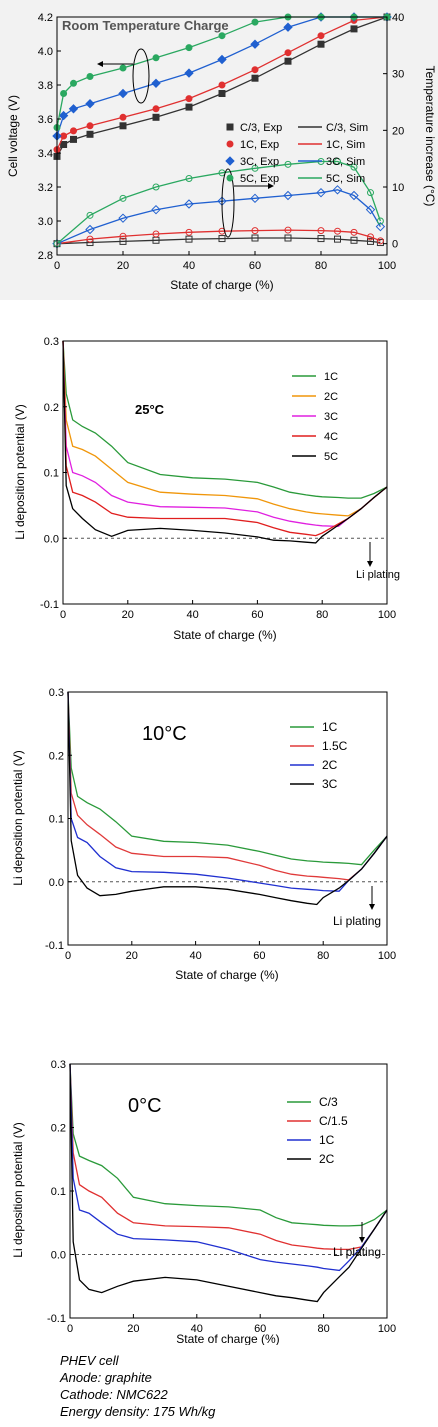 The height and width of the screenshot is (1427, 438). Describe the element at coordinates (145, 25) in the screenshot. I see `chart-title: Room Temperature Charge` at that location.